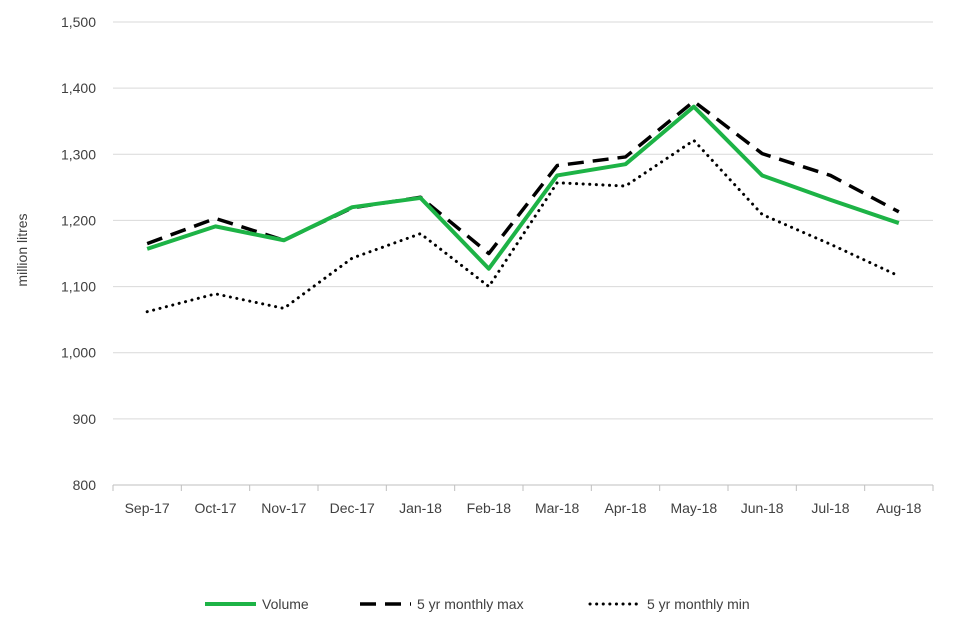 This screenshot has width=960, height=640. I want to click on x-tick-label: Apr-18, so click(625, 508).